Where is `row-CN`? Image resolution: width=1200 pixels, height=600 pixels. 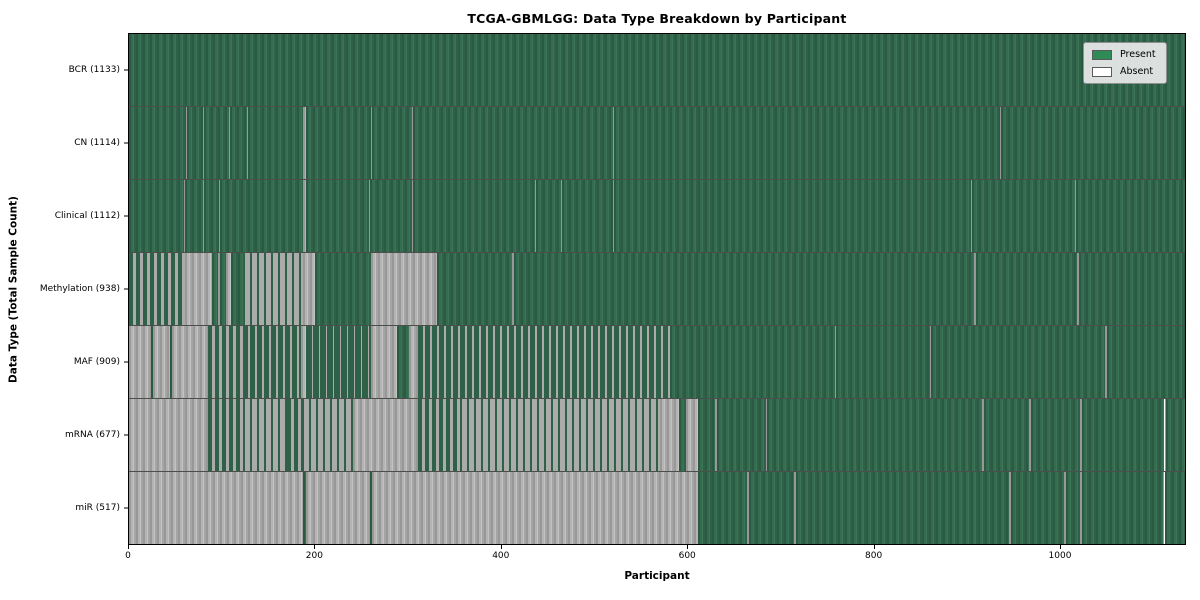
row-CN is located at coordinates (657, 143).